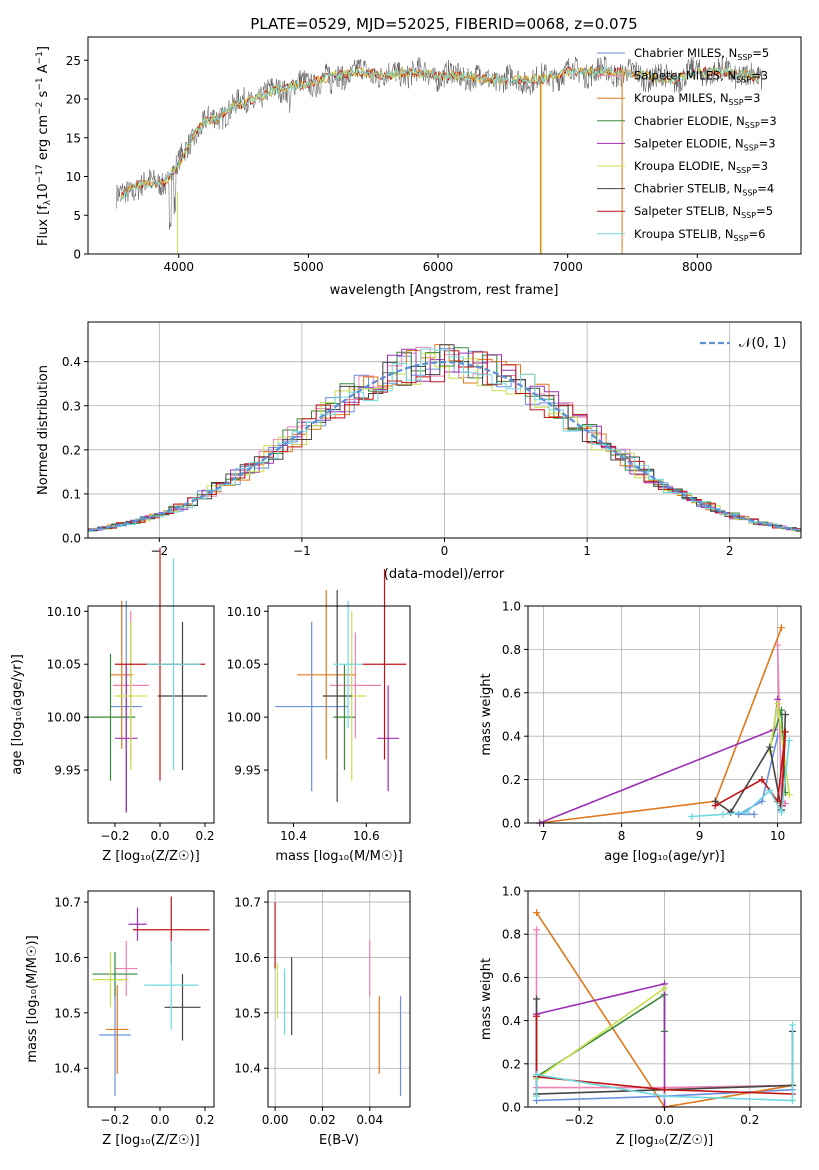 The width and height of the screenshot is (819, 1170). I want to click on weight-marker-kroupa-elodie, so click(778, 704).